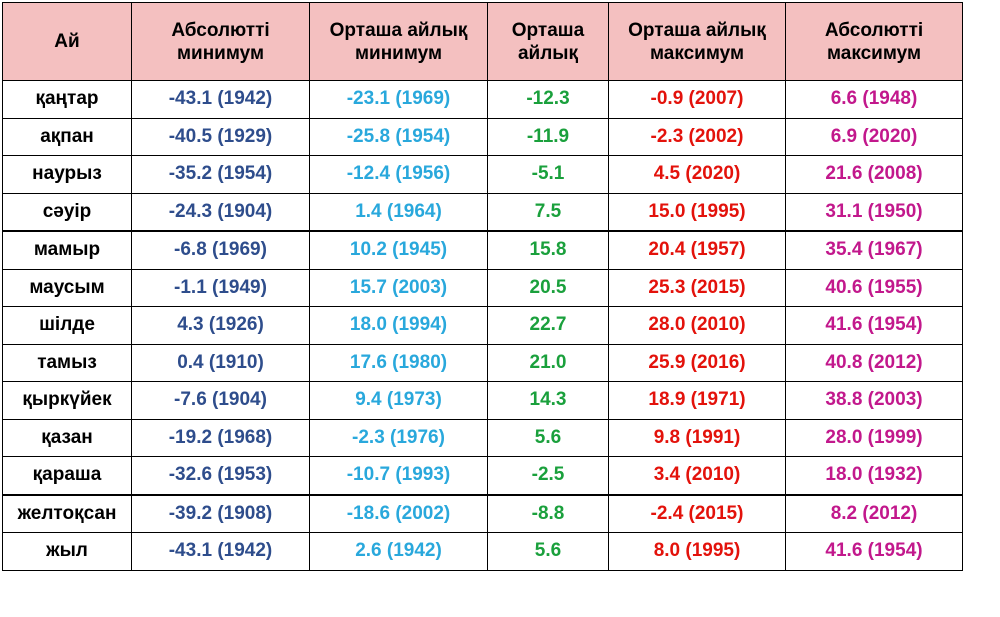 The width and height of the screenshot is (1000, 617). What do you see at coordinates (398, 325) in the screenshot?
I see `average-min-cell: 18.0 (1994)` at bounding box center [398, 325].